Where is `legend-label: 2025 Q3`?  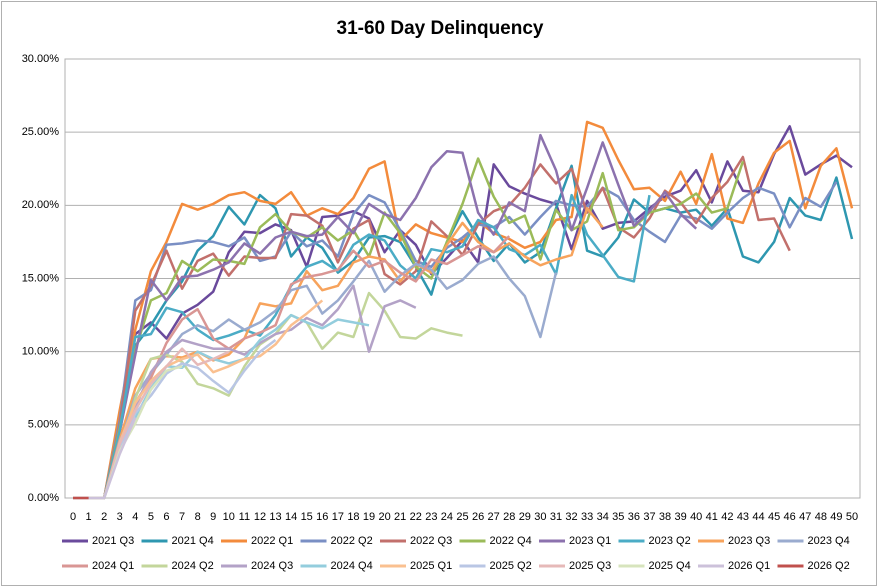
legend-label: 2025 Q3 is located at coordinates (590, 566).